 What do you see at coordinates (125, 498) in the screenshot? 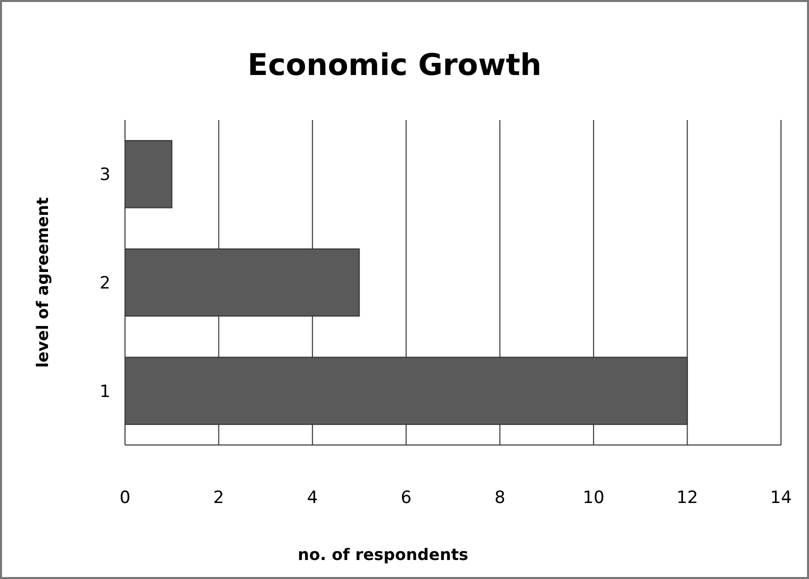
I see `x-tick-label: 0` at bounding box center [125, 498].